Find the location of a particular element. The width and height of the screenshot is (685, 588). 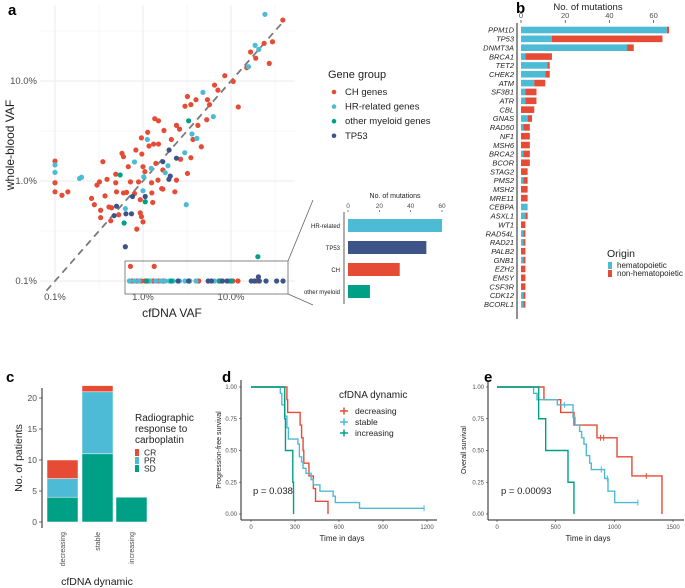

gene-label: PMS2 is located at coordinates (504, 180).